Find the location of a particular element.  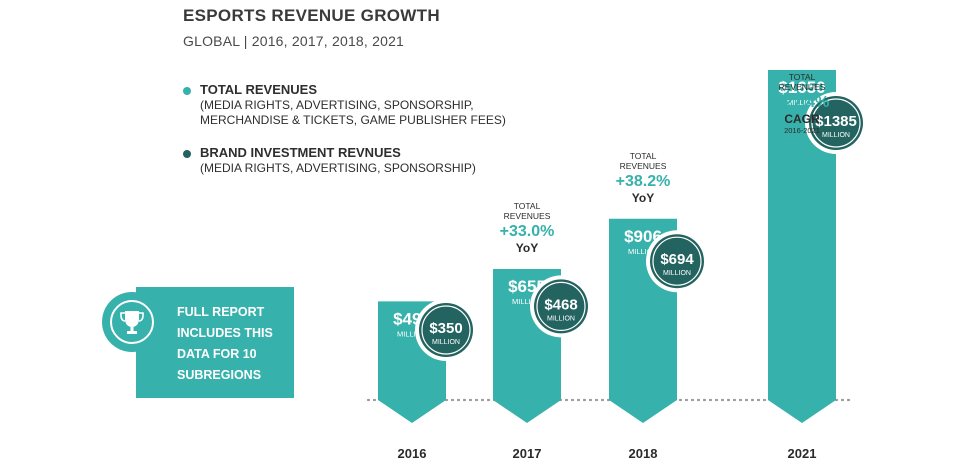

growth-rate-label: CAGR is located at coordinates (802, 119).